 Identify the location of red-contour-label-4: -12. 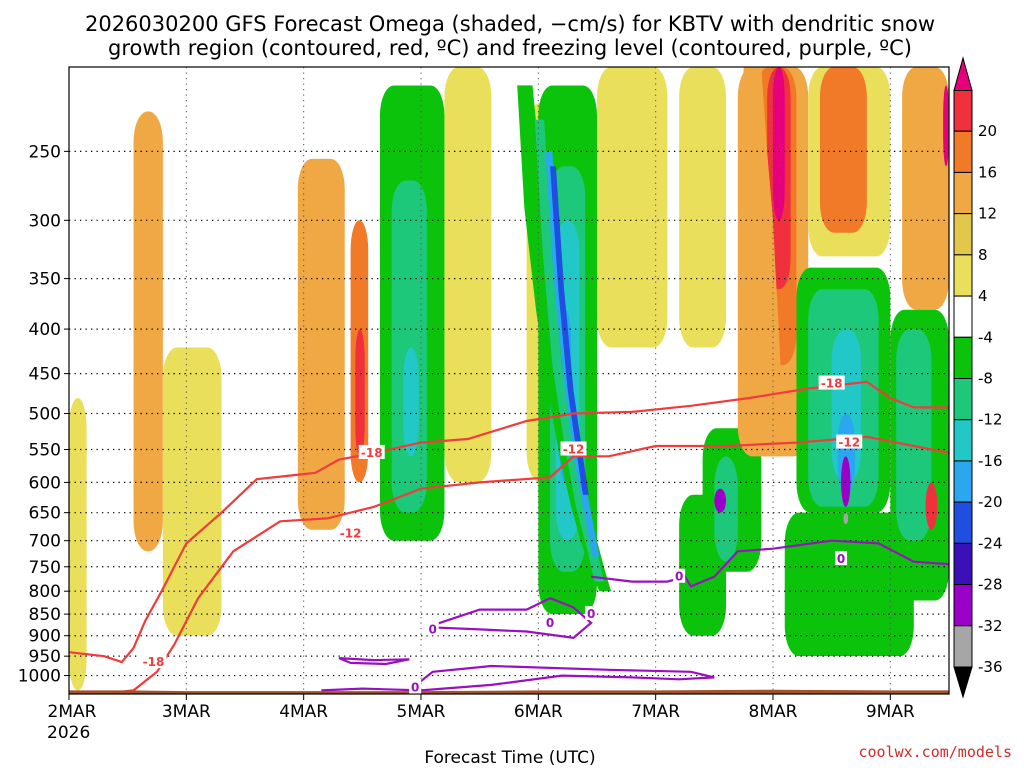
(574, 450).